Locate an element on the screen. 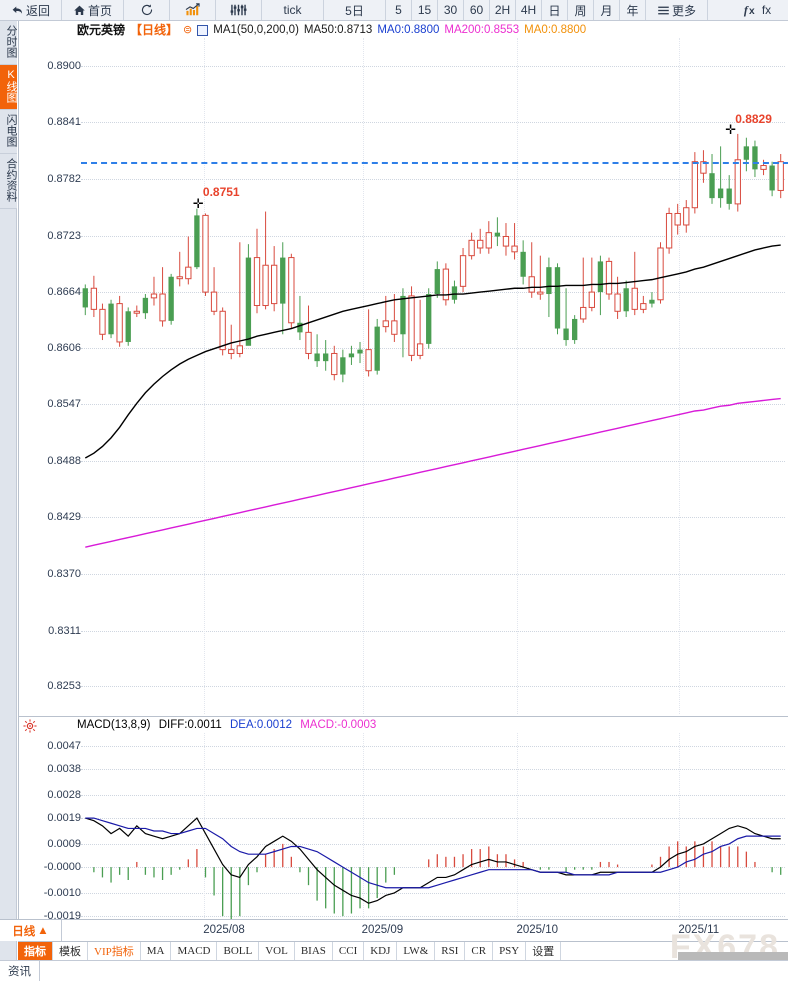  toolbar-btn-tick: tick is located at coordinates (293, 10).